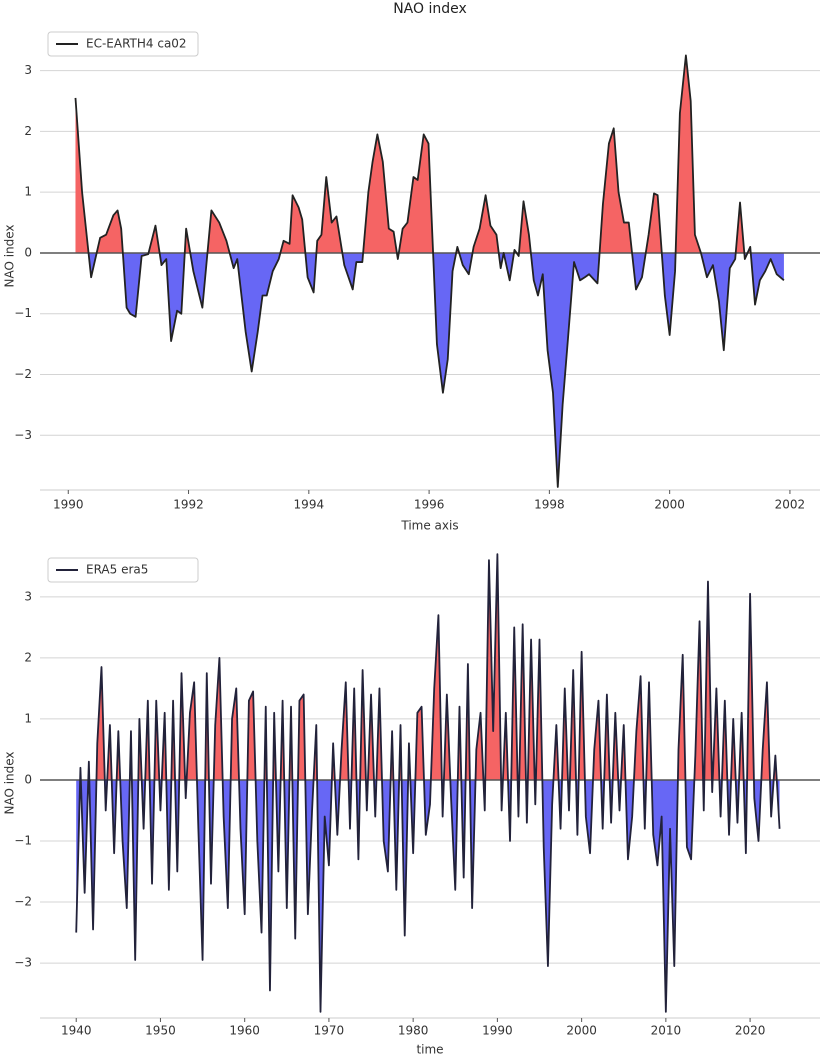 The image size is (821, 1058). I want to click on legend: ERA5 era5, so click(123, 570).